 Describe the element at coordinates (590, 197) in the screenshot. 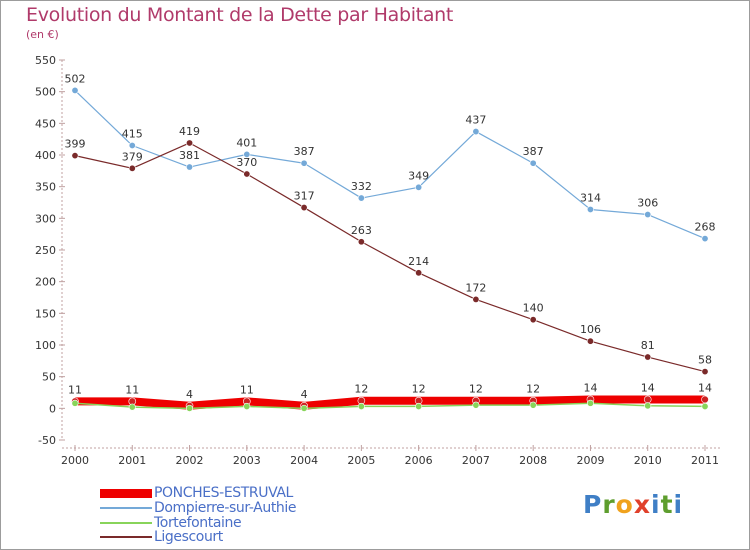

I see `data-label: 314` at that location.